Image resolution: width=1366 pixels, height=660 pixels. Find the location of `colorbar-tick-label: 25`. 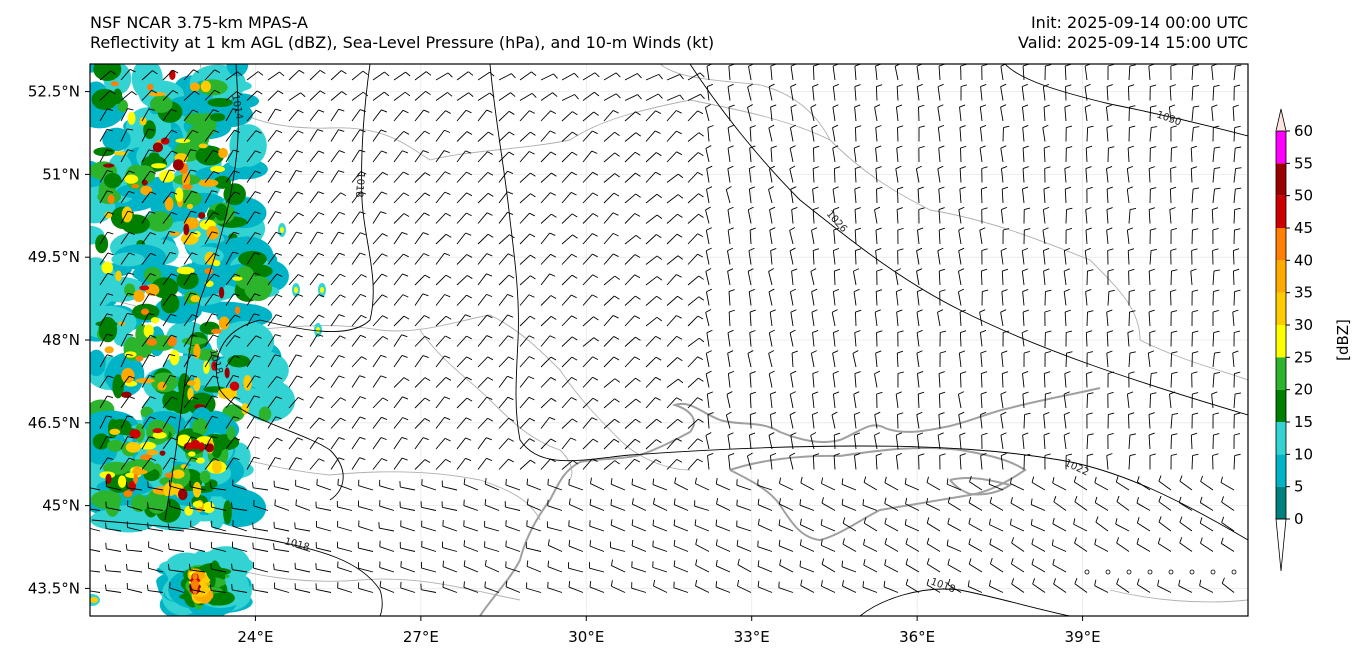

colorbar-tick-label: 25 is located at coordinates (1303, 357).